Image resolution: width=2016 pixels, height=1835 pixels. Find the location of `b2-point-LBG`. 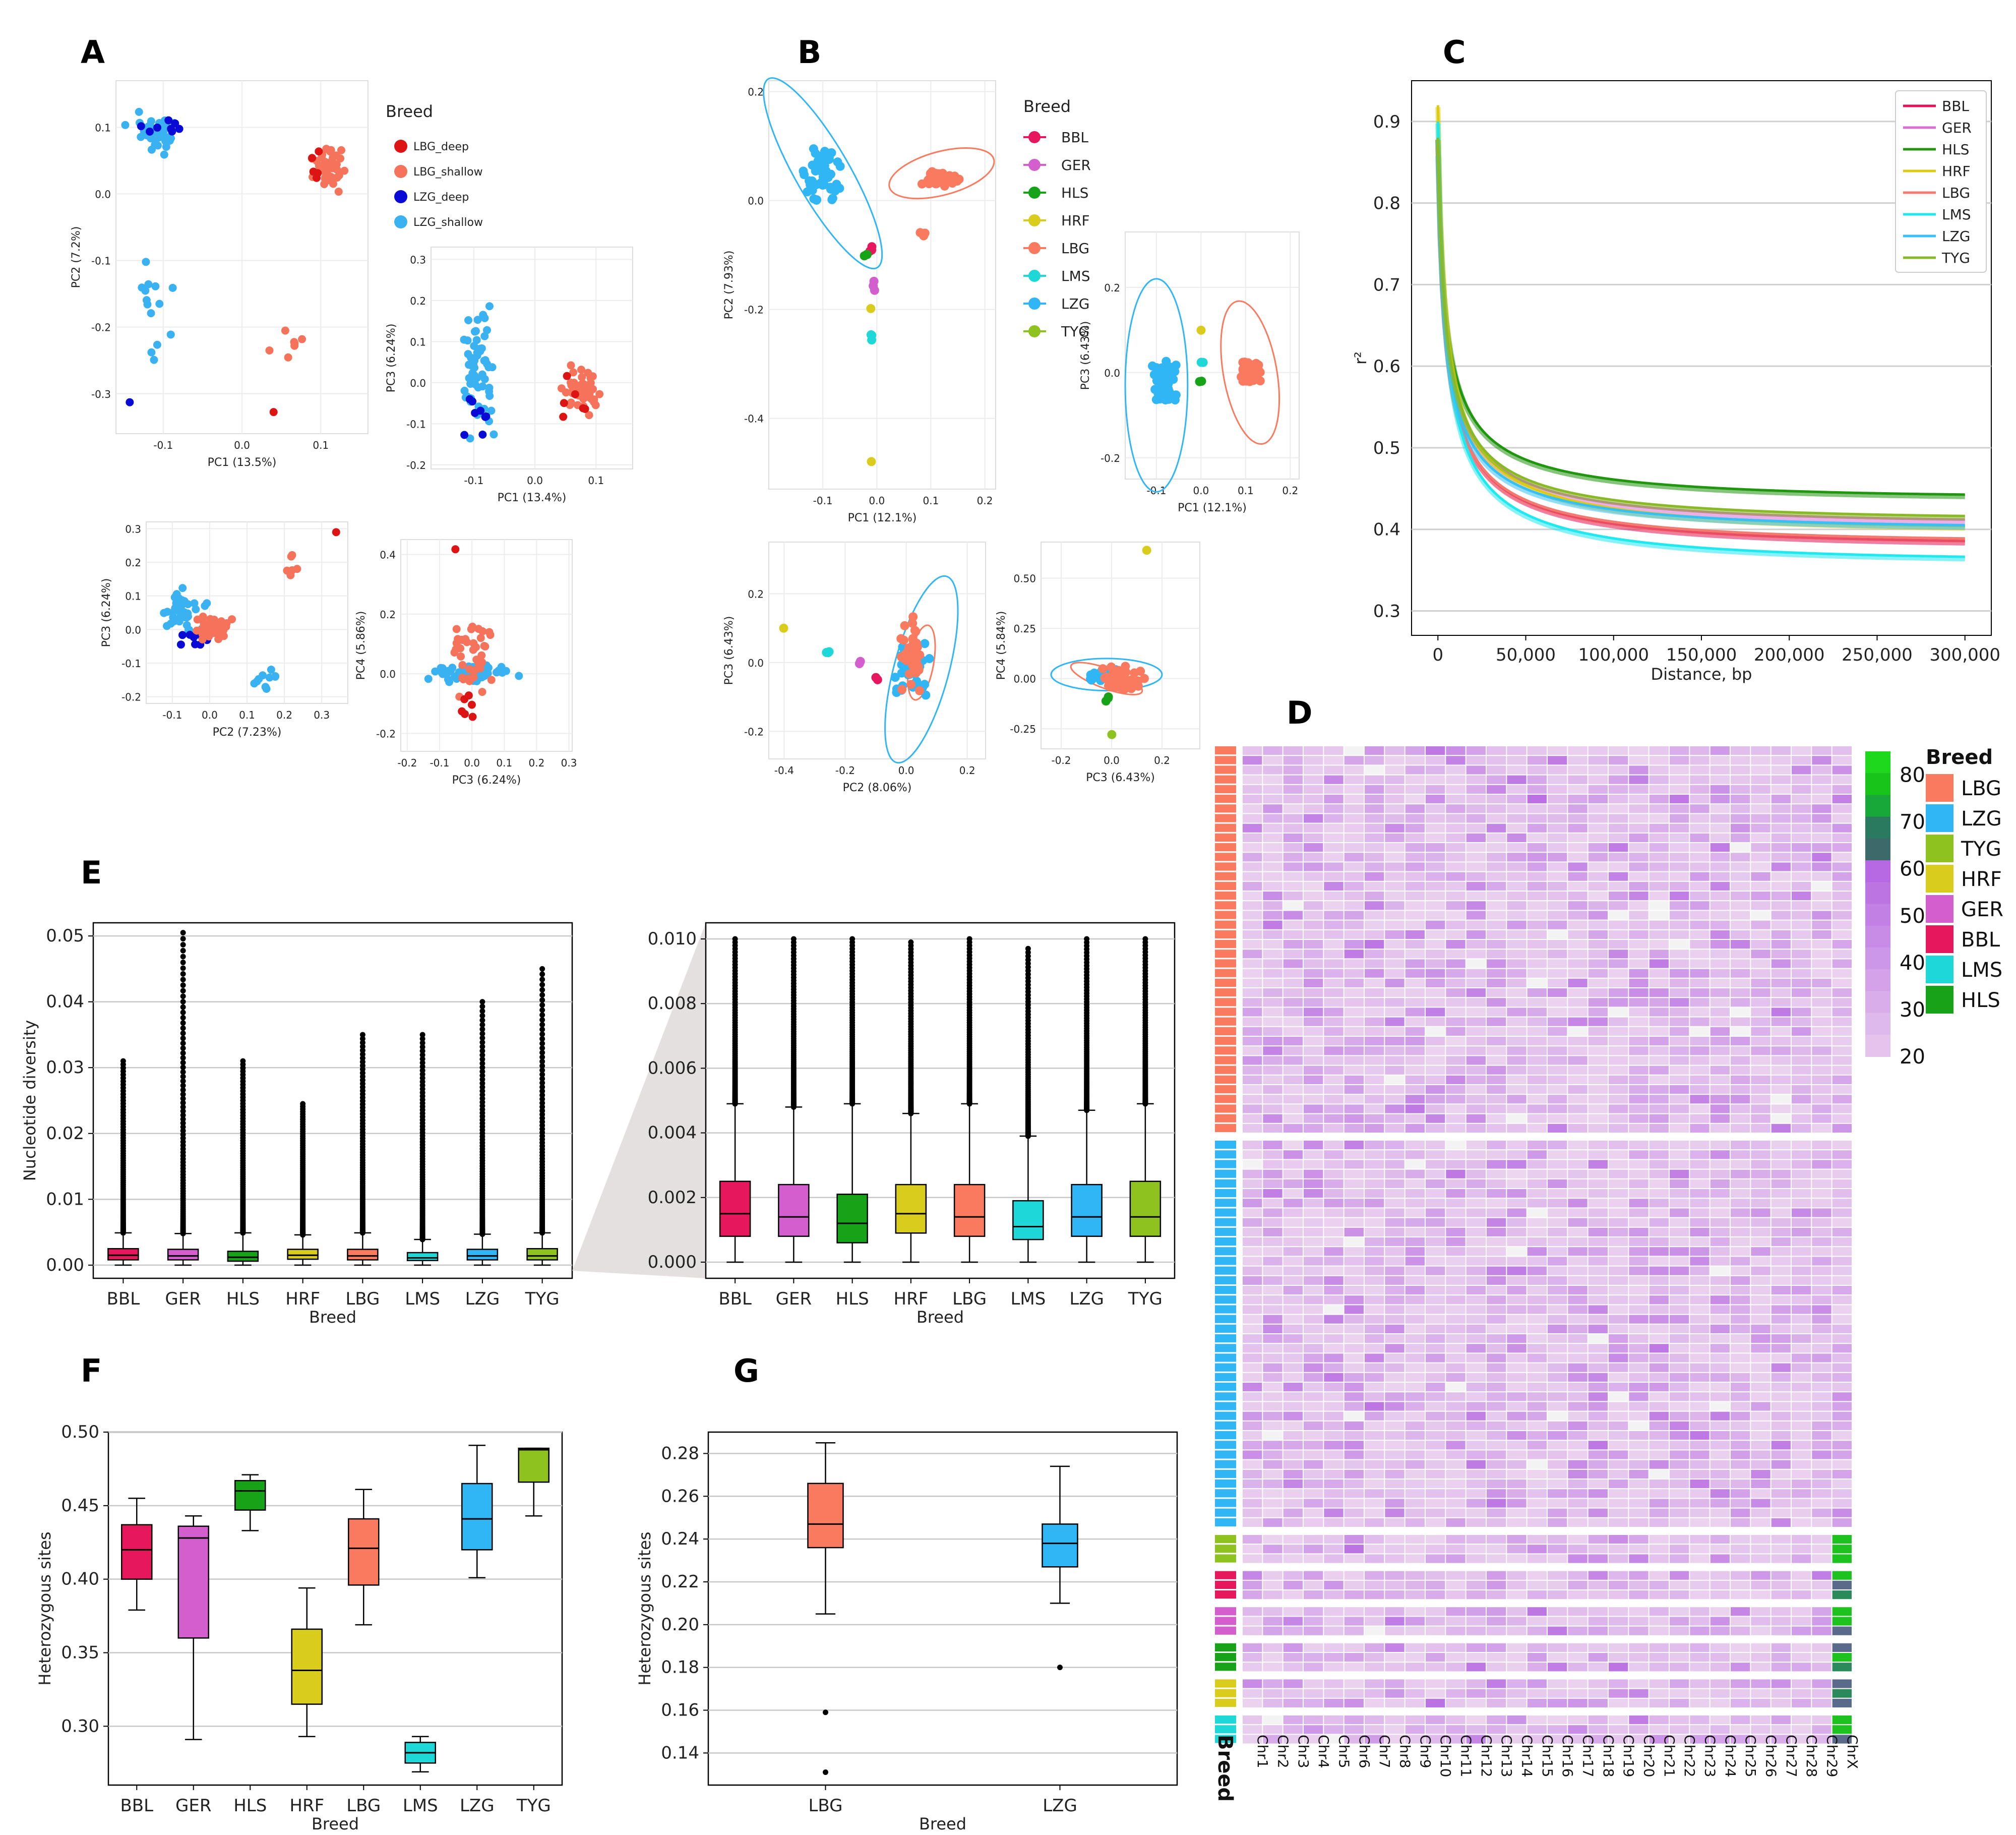

b2-point-LBG is located at coordinates (1260, 381).